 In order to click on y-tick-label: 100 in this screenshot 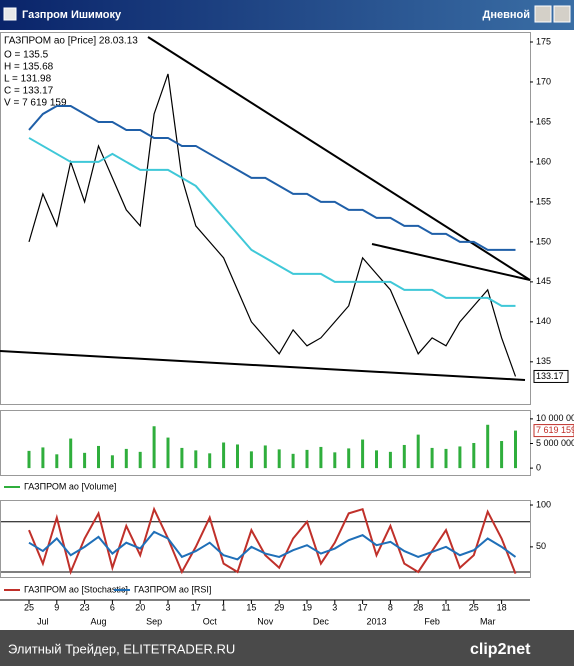, I will do `click(543, 504)`.